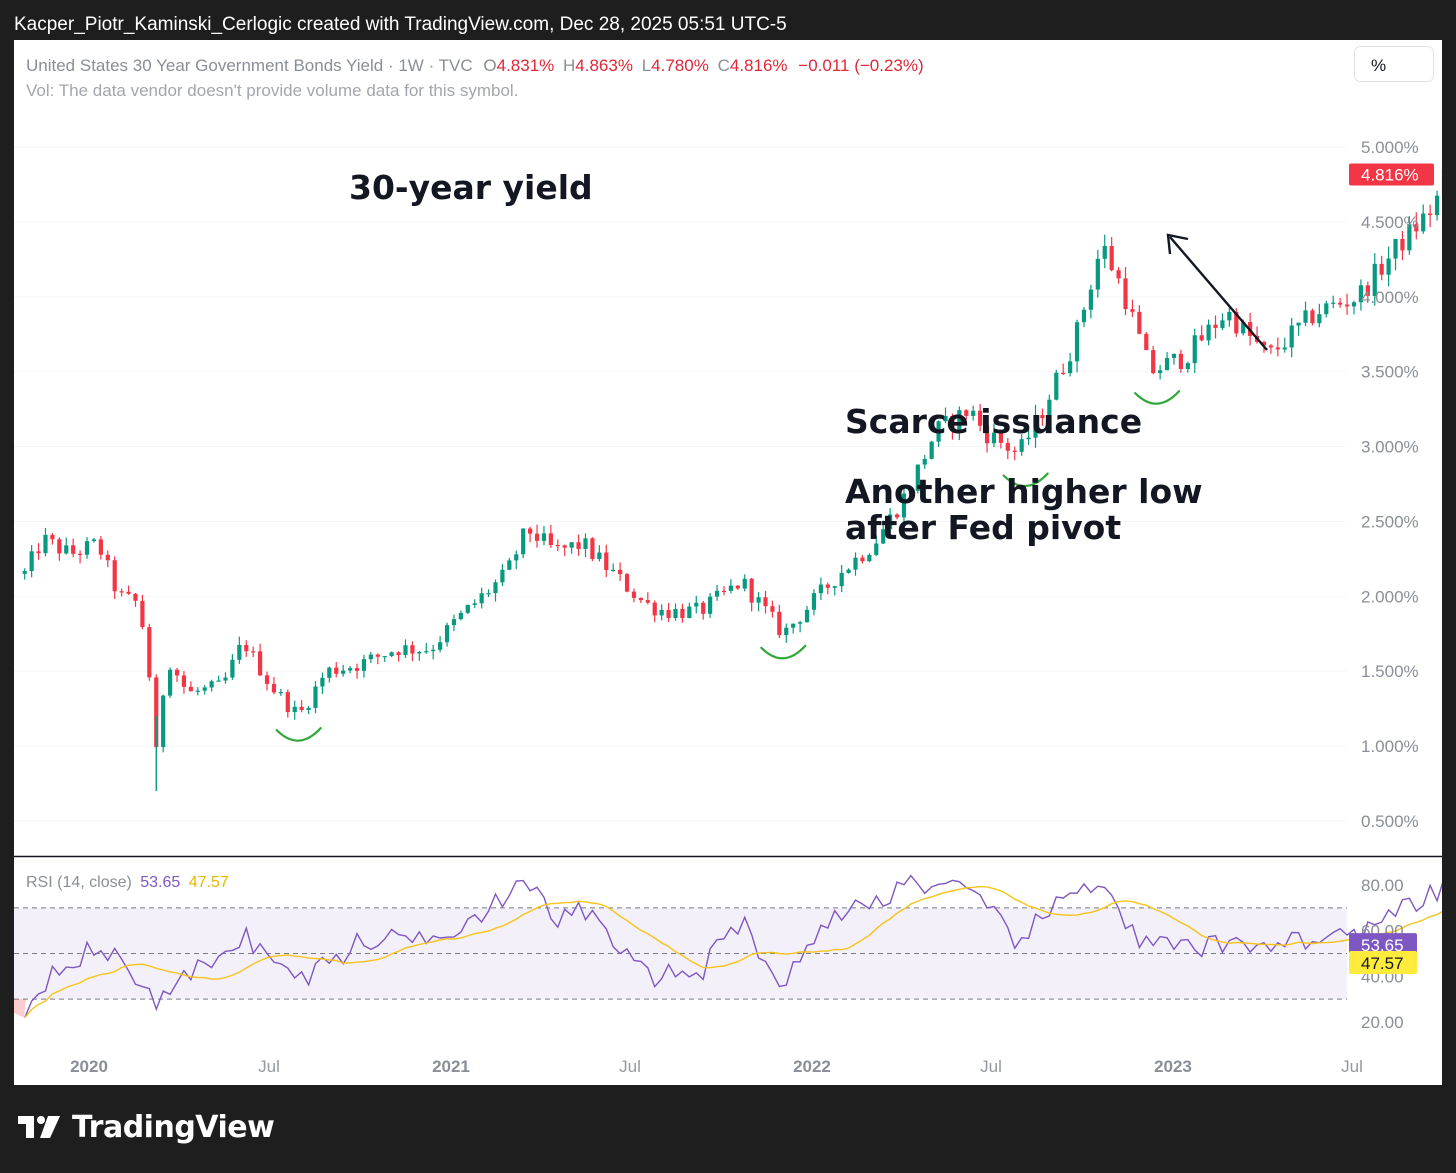  I want to click on rsi-legend-value: 53.65, so click(160, 882).